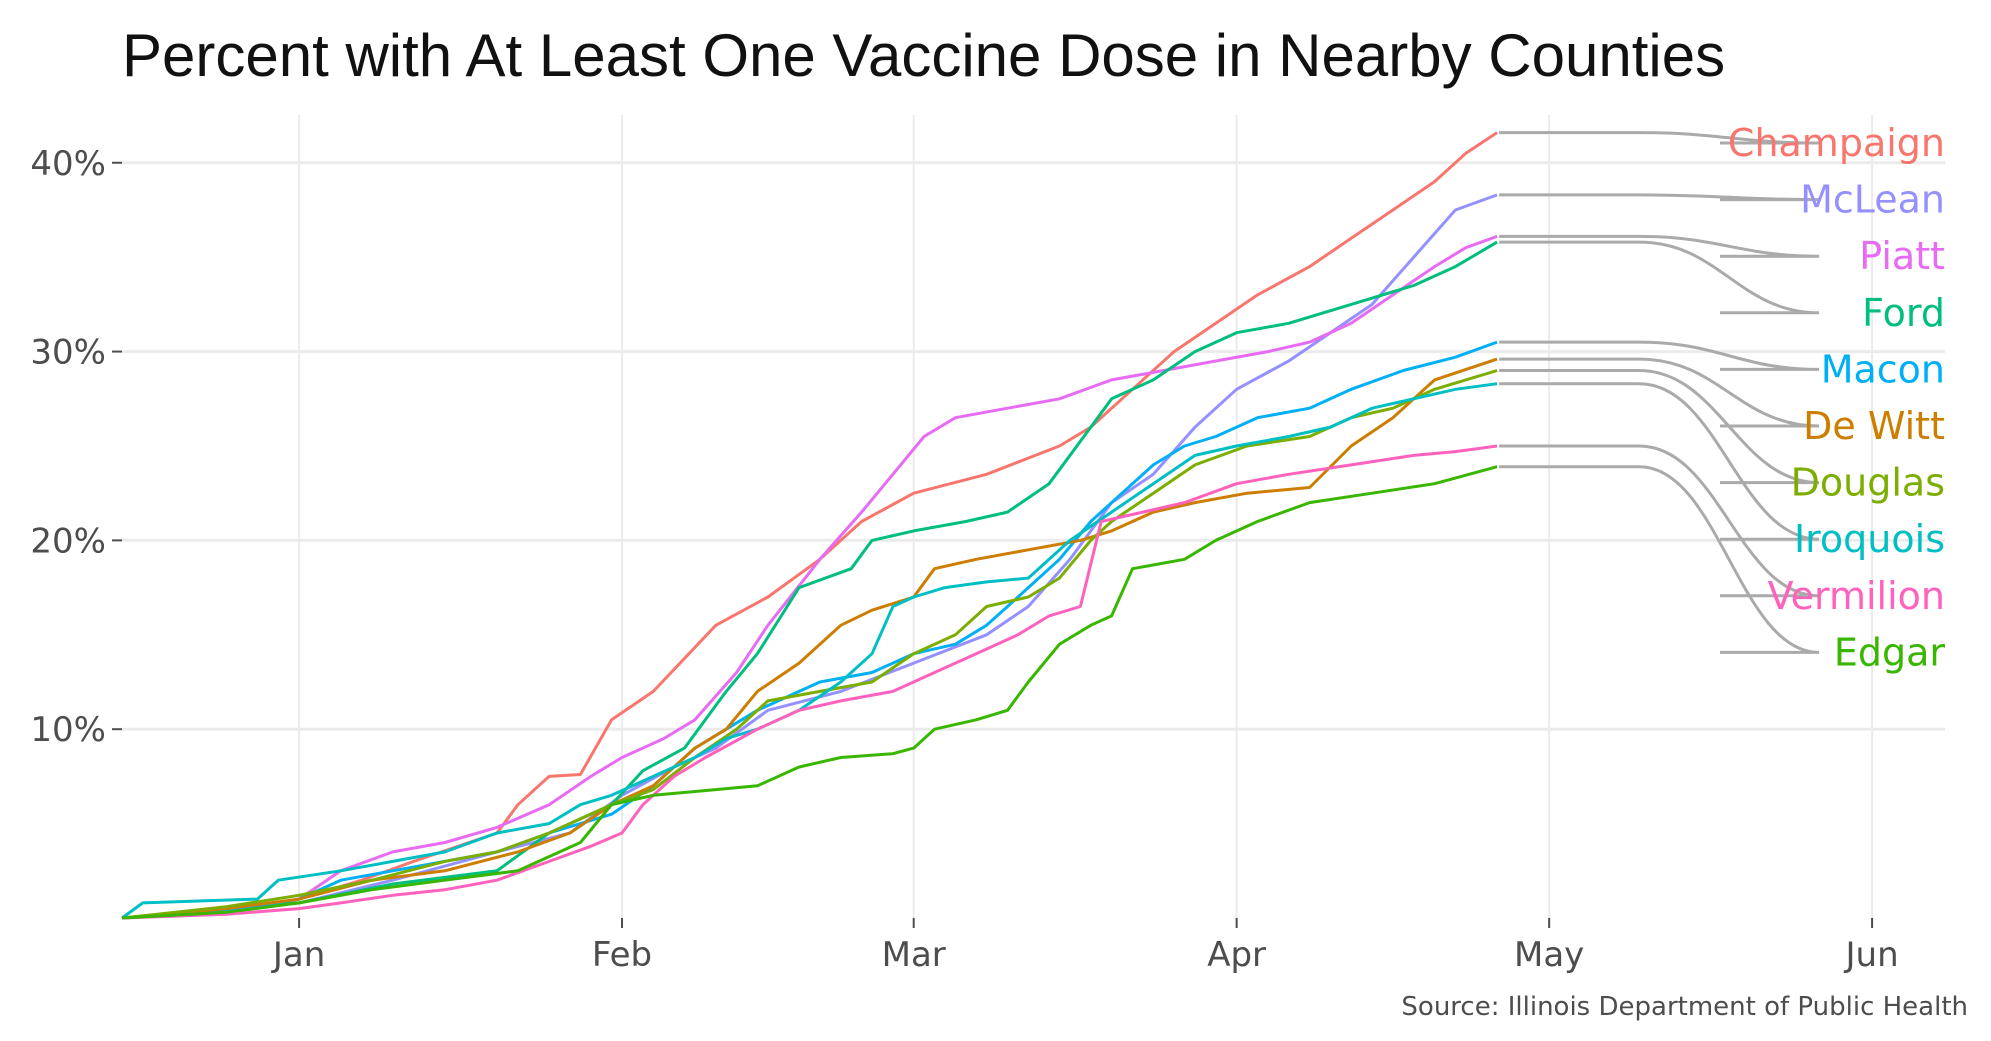  What do you see at coordinates (68, 541) in the screenshot?
I see `y-tick-label: 20%` at bounding box center [68, 541].